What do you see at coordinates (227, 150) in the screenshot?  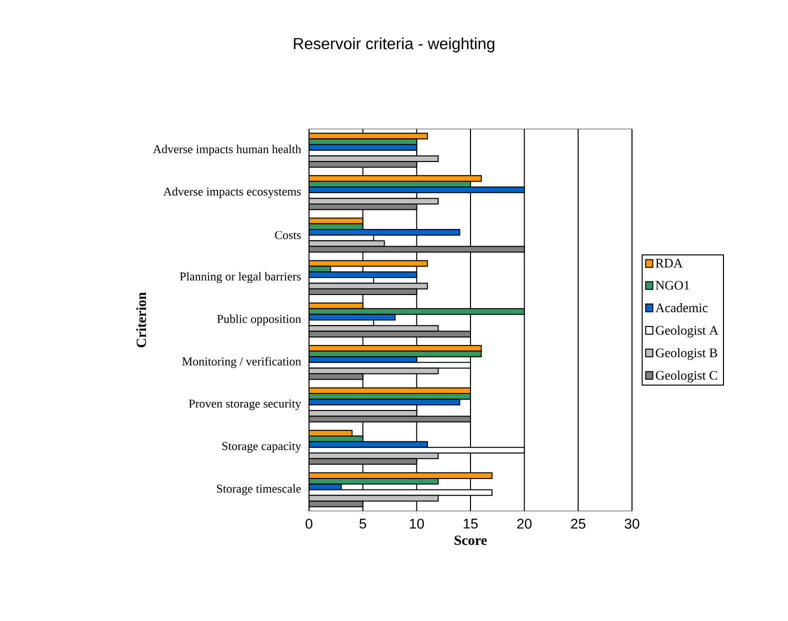 I see `y-tick-label: Adverse impacts human health` at bounding box center [227, 150].